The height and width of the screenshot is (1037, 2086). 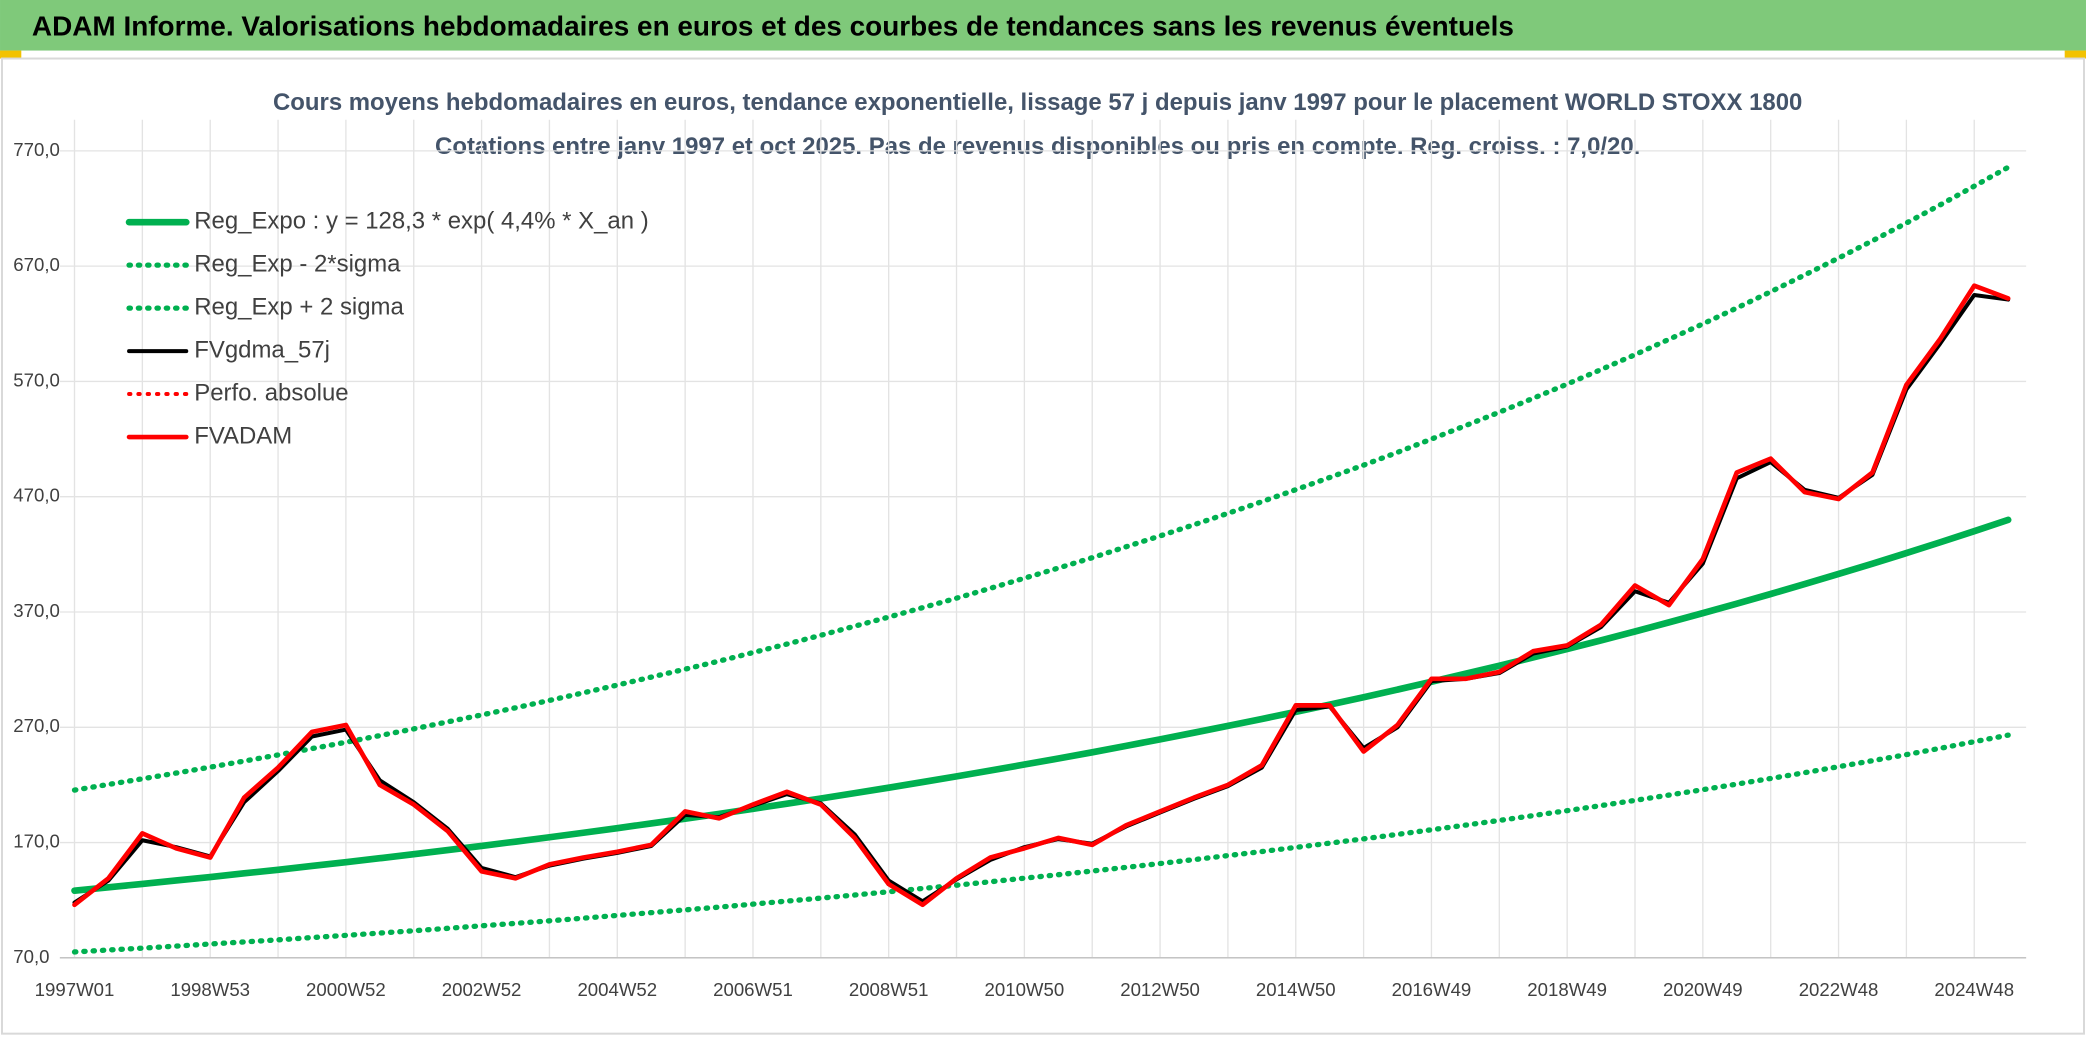 I want to click on y-tick-label: 570,0, so click(x=36, y=379).